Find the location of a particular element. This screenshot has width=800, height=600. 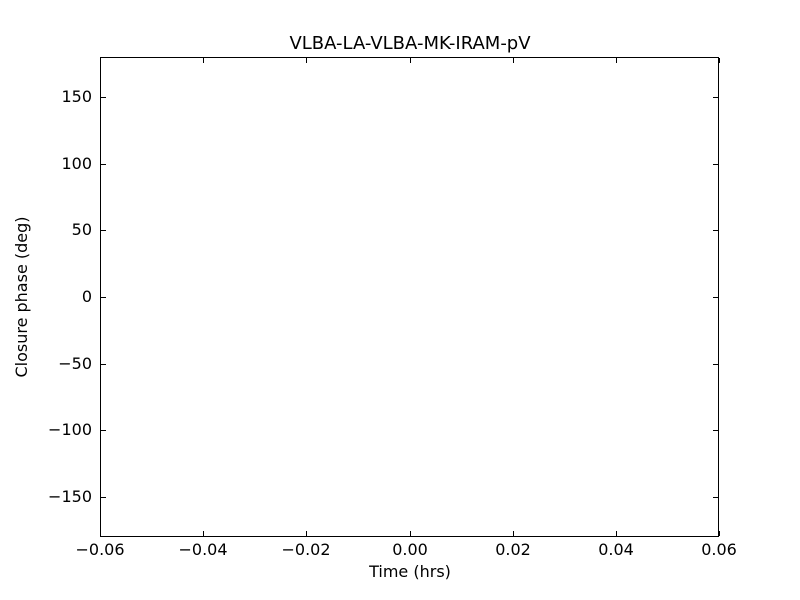

x-tick-label: −0.02 is located at coordinates (306, 549).